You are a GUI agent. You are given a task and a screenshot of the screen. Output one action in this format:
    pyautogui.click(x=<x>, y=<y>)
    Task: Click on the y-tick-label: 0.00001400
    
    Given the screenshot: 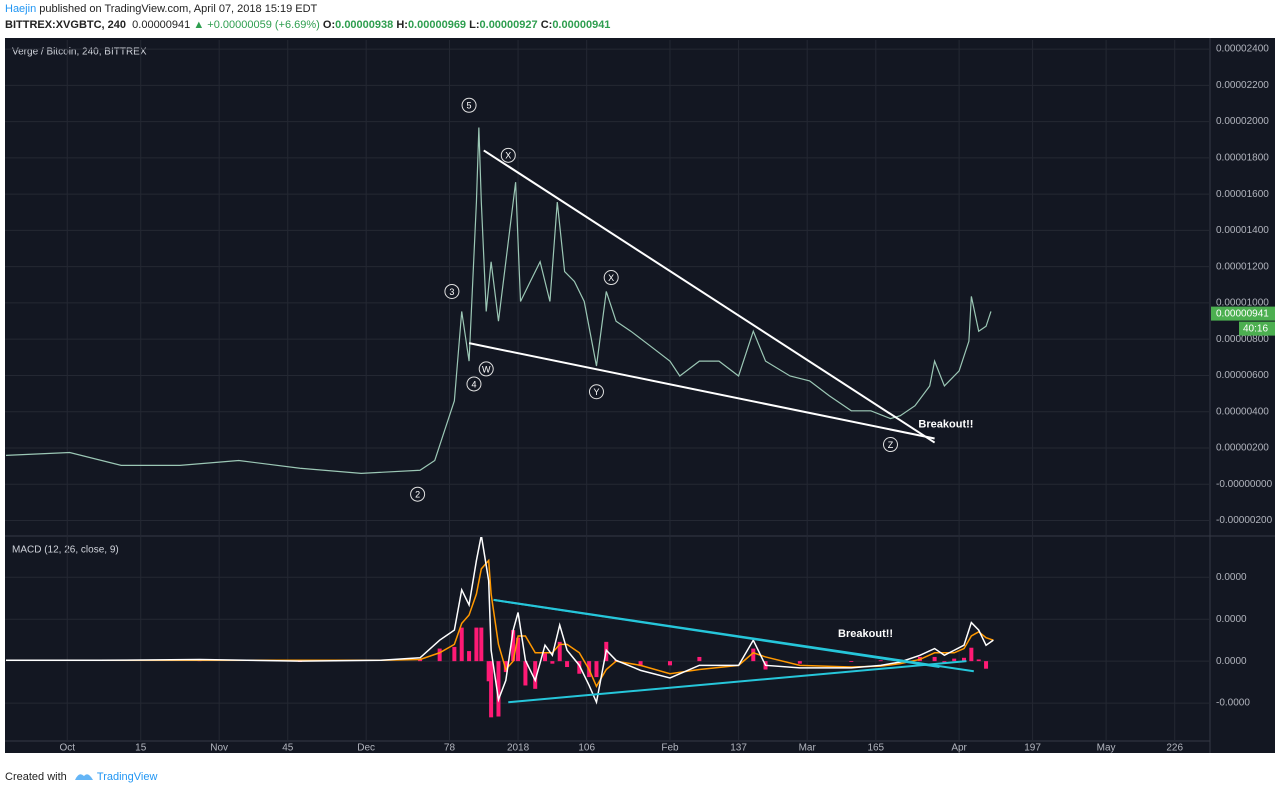 What is the action you would take?
    pyautogui.click(x=1242, y=230)
    